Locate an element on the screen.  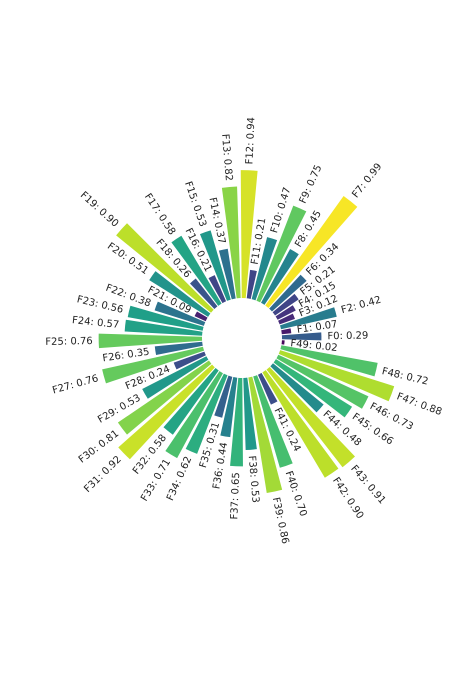
bar-label: F0: 0.29 is located at coordinates (347, 336).